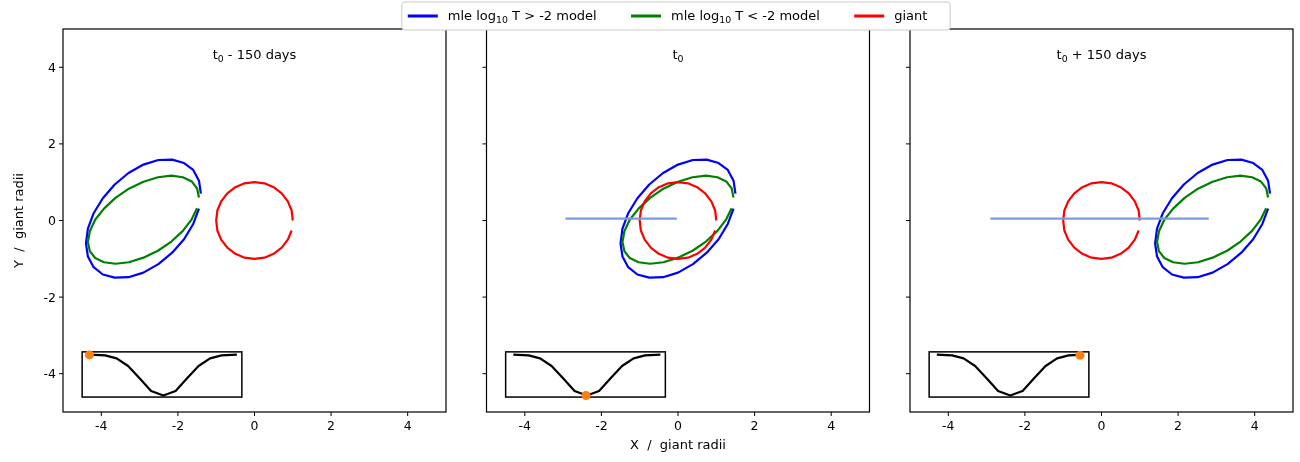 Image resolution: width=1300 pixels, height=462 pixels. I want to click on y-tick-label: -4, so click(50, 374).